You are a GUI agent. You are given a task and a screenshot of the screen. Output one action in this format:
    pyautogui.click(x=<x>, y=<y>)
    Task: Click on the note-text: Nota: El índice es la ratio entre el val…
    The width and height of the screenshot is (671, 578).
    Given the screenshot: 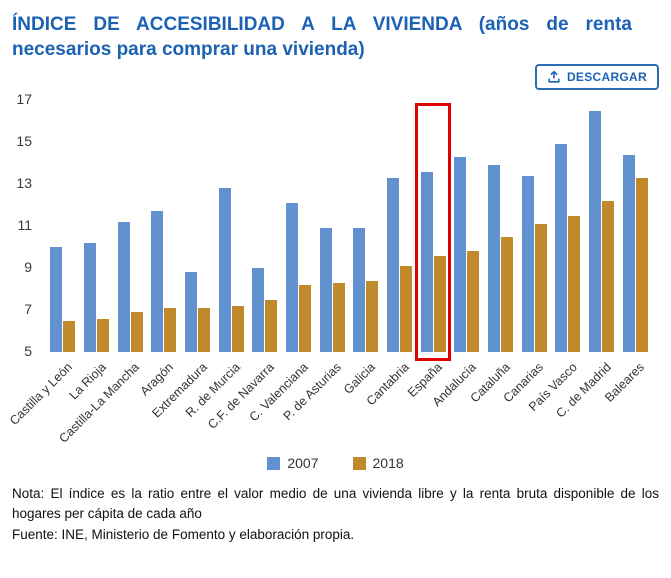 What is the action you would take?
    pyautogui.click(x=335, y=504)
    